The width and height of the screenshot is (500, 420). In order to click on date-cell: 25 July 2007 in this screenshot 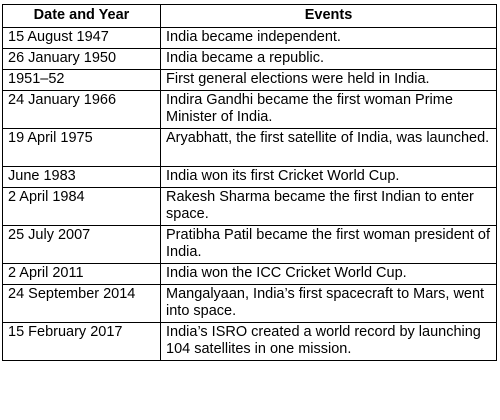, I will do `click(81, 244)`.